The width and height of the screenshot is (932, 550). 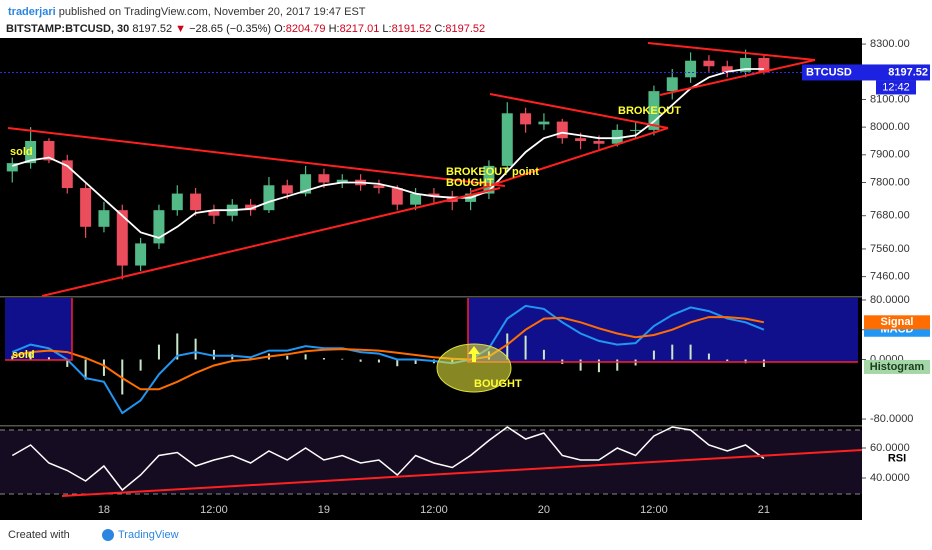 I want to click on y-tick-label: 7460.00, so click(x=890, y=277).